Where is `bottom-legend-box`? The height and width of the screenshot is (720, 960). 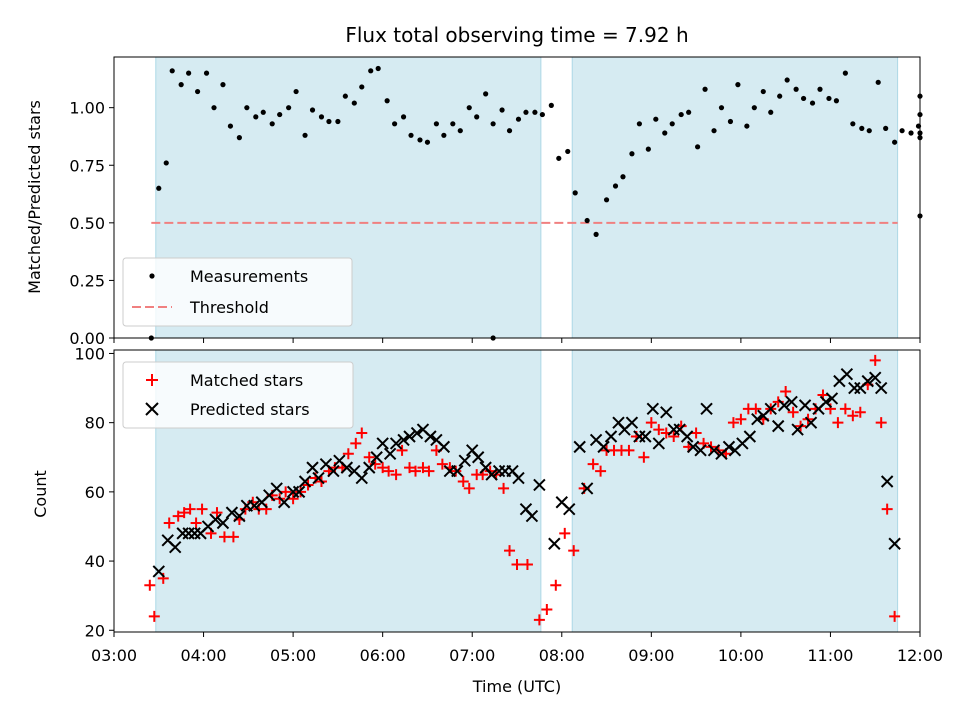
bottom-legend-box is located at coordinates (238, 395).